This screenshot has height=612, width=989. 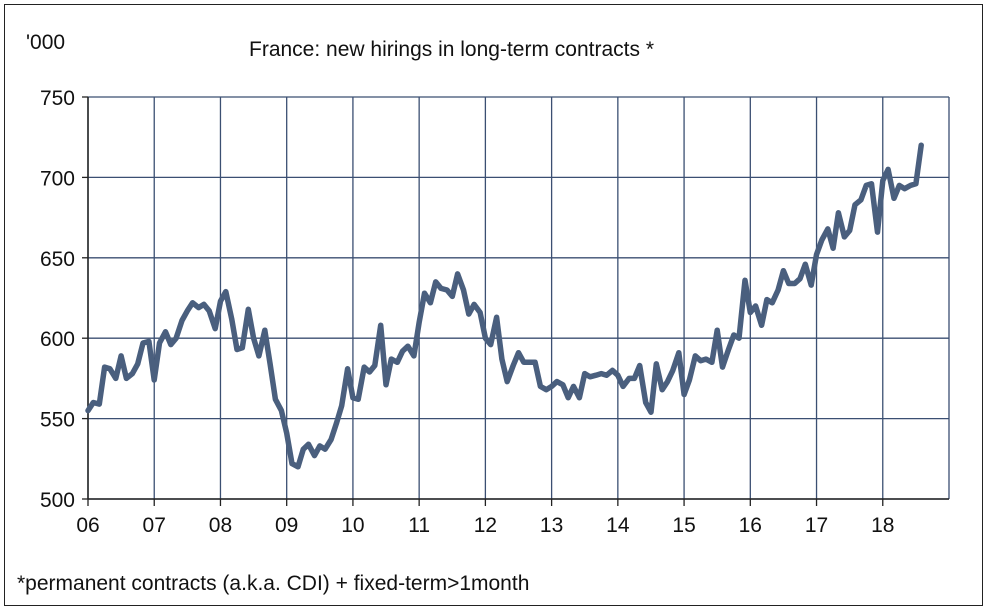 What do you see at coordinates (57, 500) in the screenshot?
I see `y-tick-label: 500` at bounding box center [57, 500].